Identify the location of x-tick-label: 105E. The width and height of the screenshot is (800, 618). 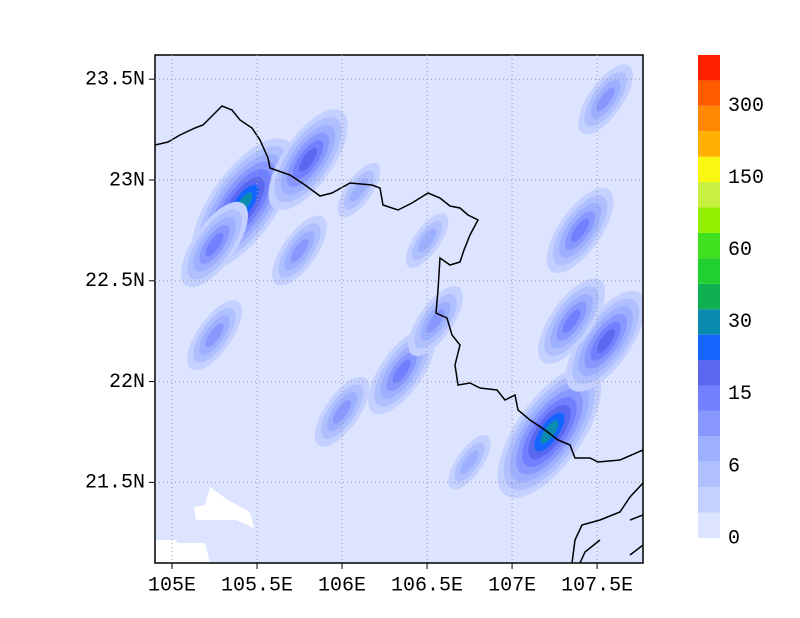
(172, 585).